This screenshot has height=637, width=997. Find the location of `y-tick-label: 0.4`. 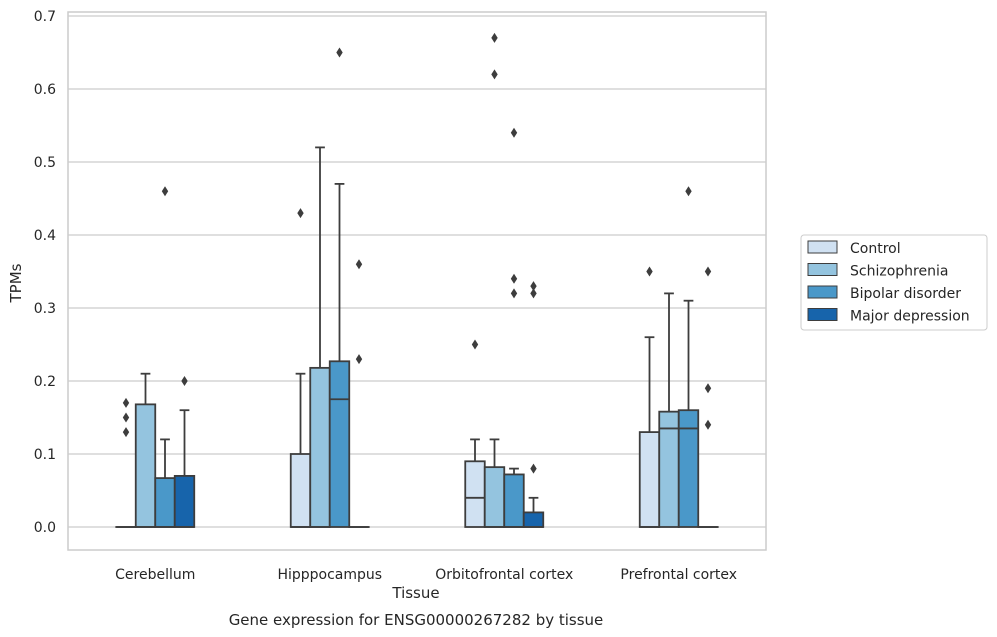

y-tick-label: 0.4 is located at coordinates (45, 236).